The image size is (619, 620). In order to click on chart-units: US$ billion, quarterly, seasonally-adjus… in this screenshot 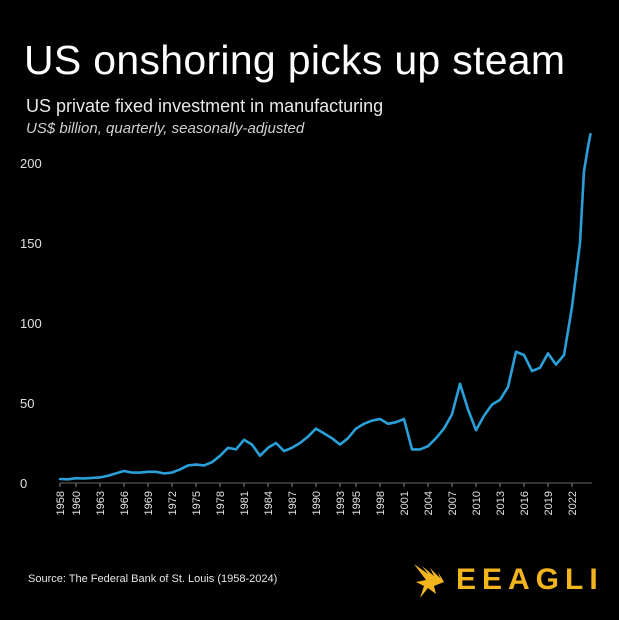, I will do `click(165, 128)`.